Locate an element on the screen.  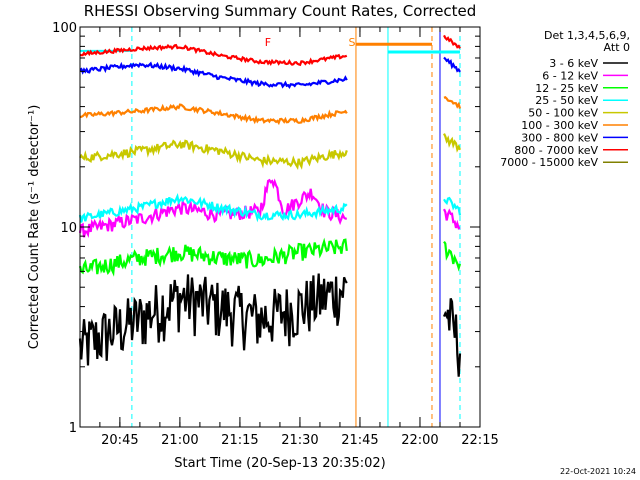
flag-label-1: S is located at coordinates (351, 42).